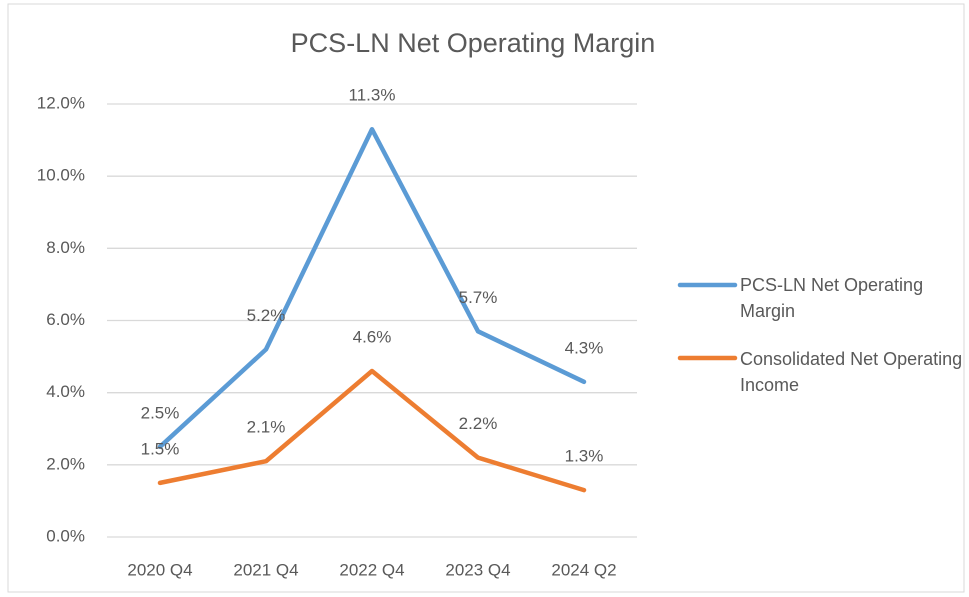 The image size is (969, 597). I want to click on y-tick-label: 10.0%, so click(61, 175).